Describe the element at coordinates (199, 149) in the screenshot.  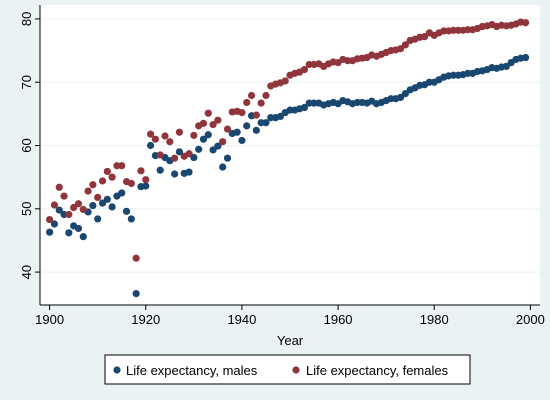
I see `point-males-1931` at that location.